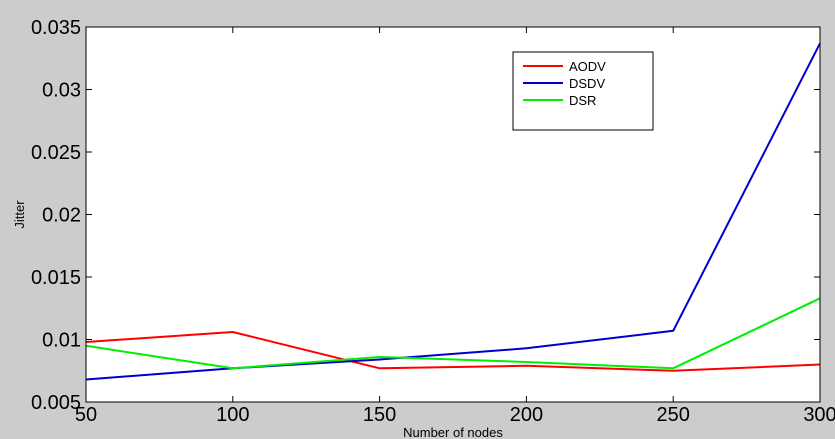 The image size is (835, 439). Describe the element at coordinates (453, 432) in the screenshot. I see `x-axis-title: Number of nodes` at that location.